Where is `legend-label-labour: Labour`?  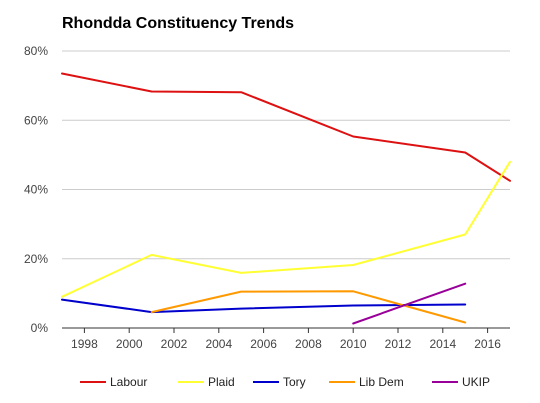
legend-label-labour: Labour is located at coordinates (128, 382).